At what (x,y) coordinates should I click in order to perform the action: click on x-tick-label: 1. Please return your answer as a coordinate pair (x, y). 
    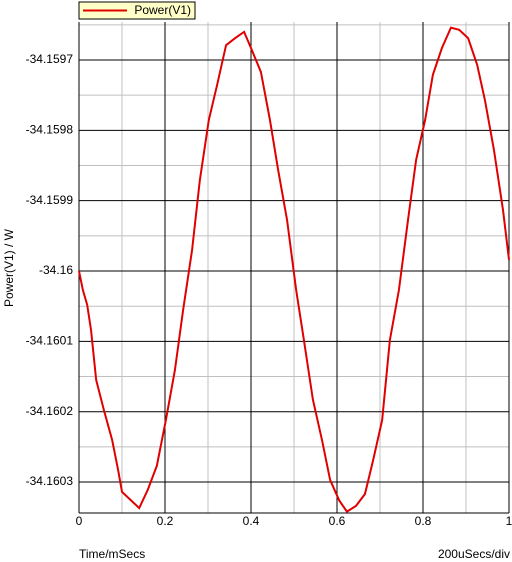
    Looking at the image, I should click on (509, 521).